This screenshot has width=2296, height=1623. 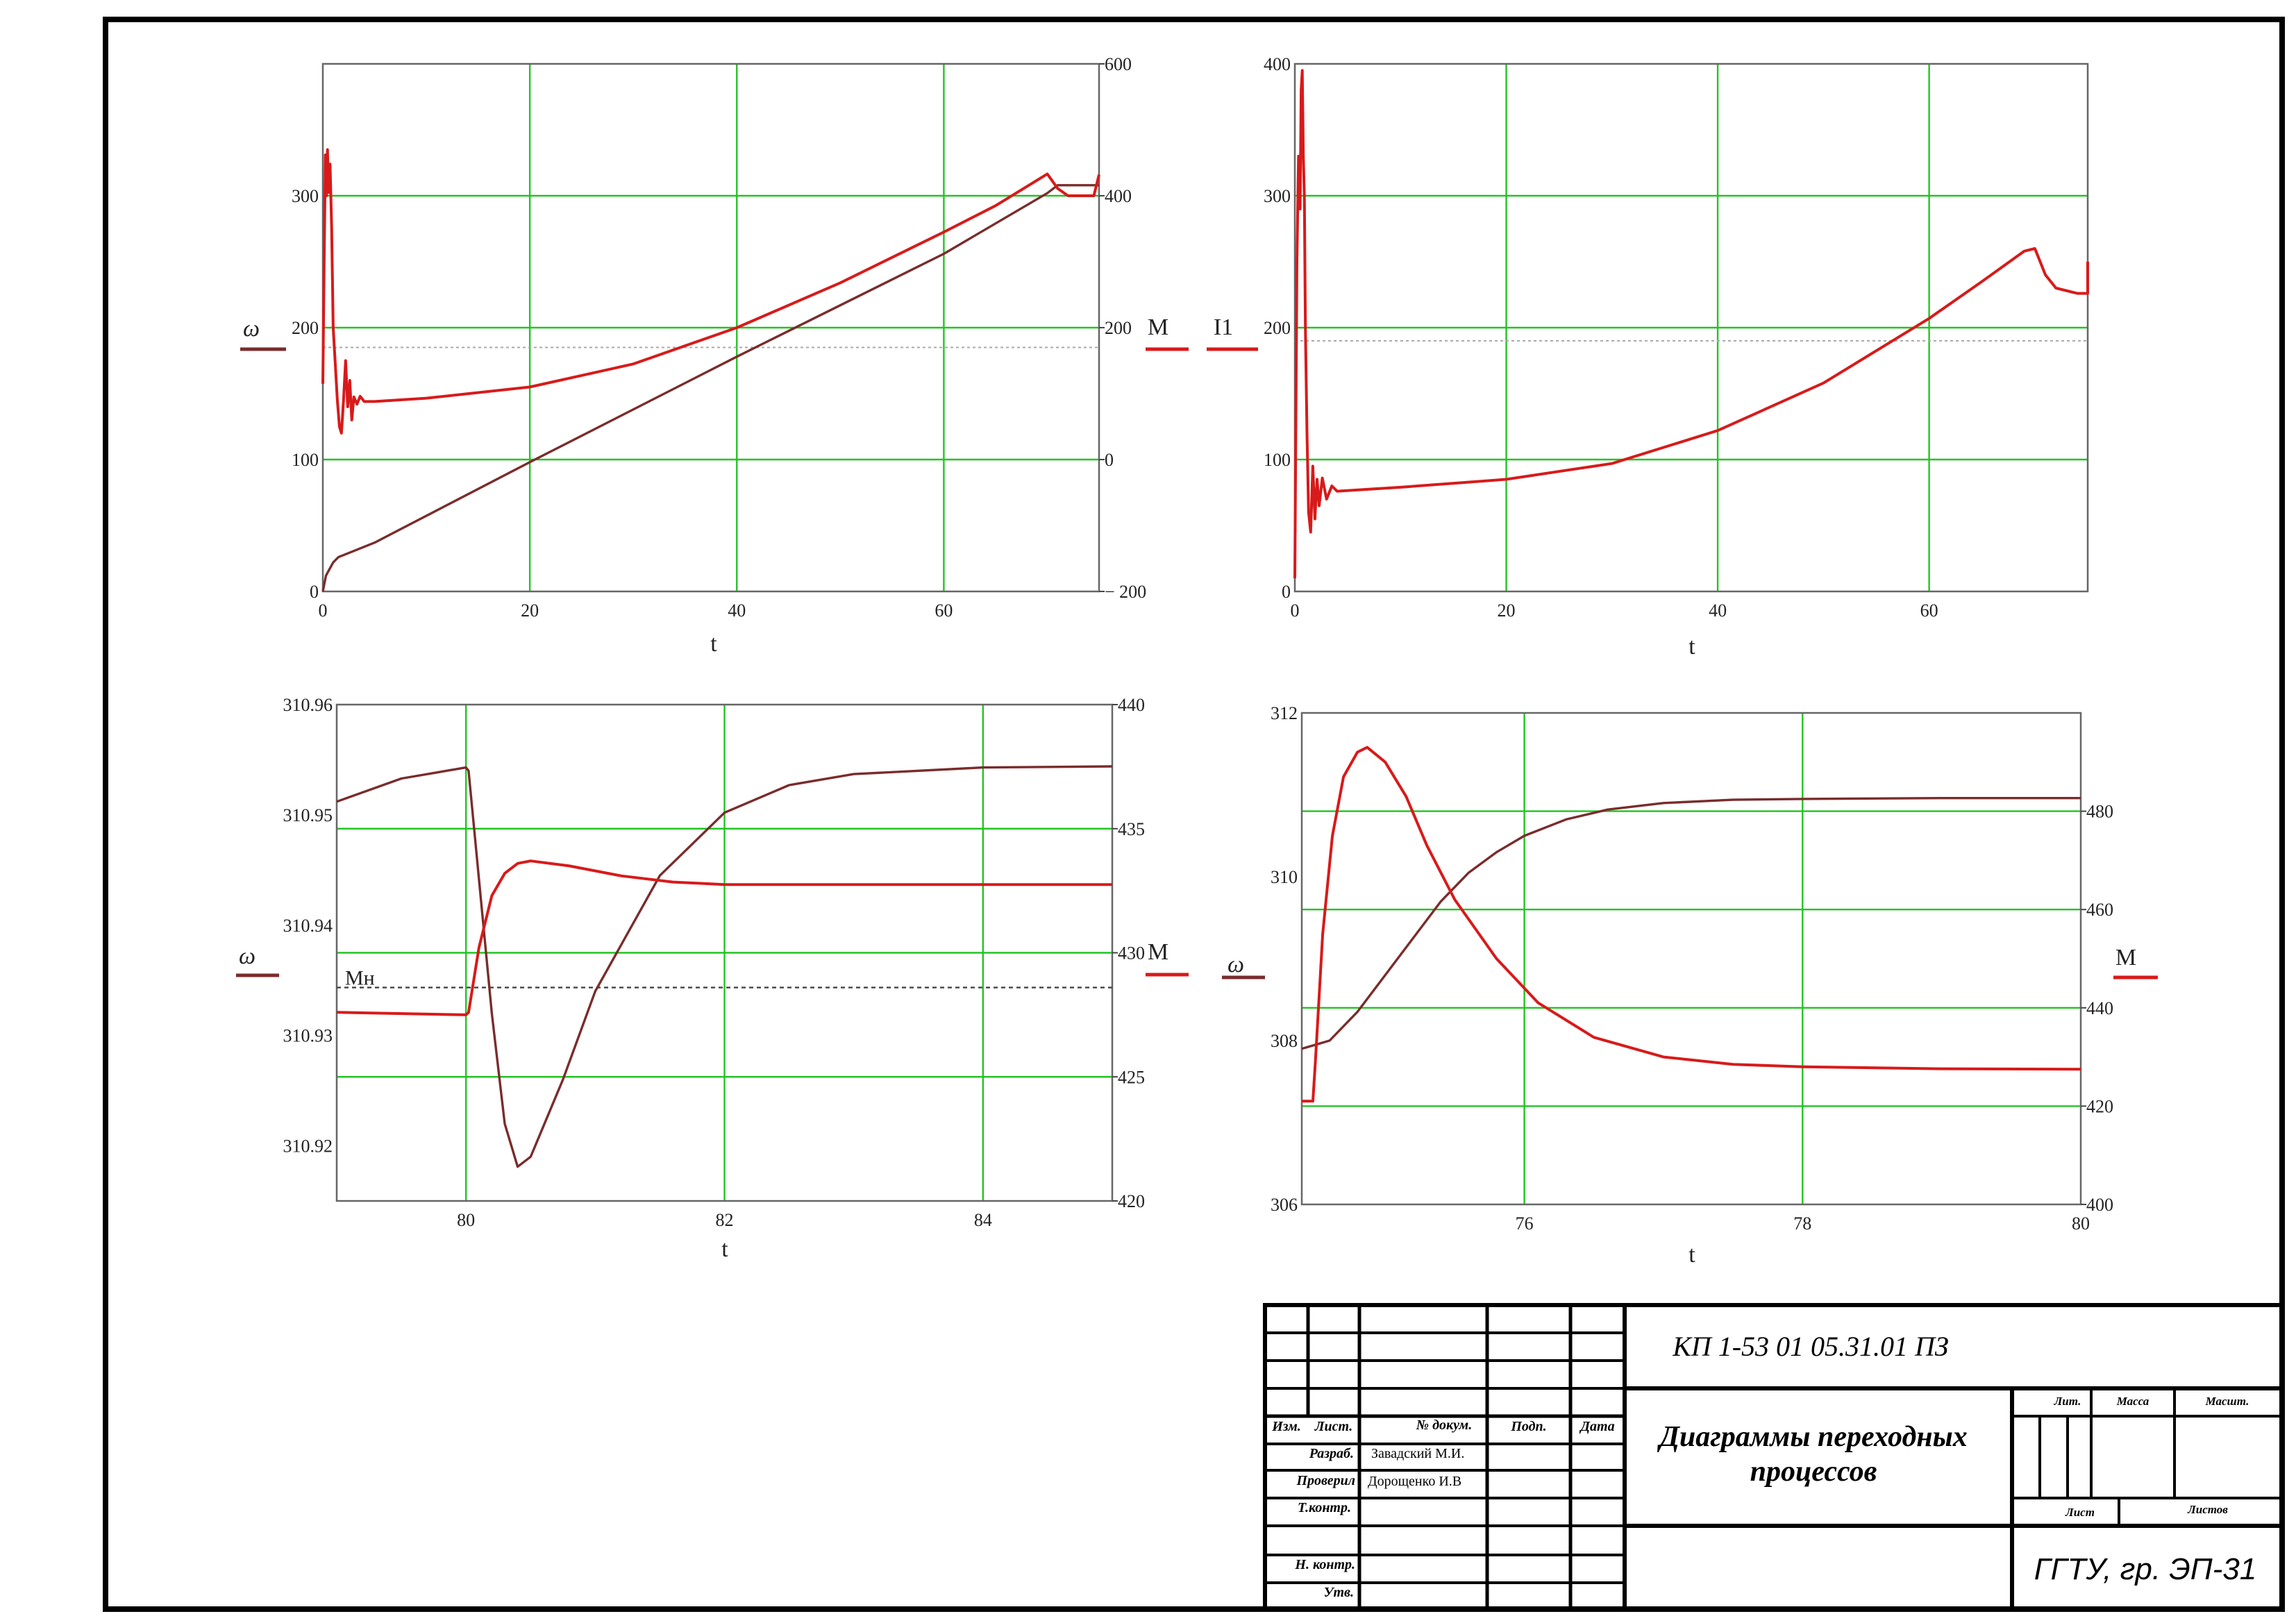 What do you see at coordinates (308, 815) in the screenshot?
I see `y-left-tick-label: 310.95` at bounding box center [308, 815].